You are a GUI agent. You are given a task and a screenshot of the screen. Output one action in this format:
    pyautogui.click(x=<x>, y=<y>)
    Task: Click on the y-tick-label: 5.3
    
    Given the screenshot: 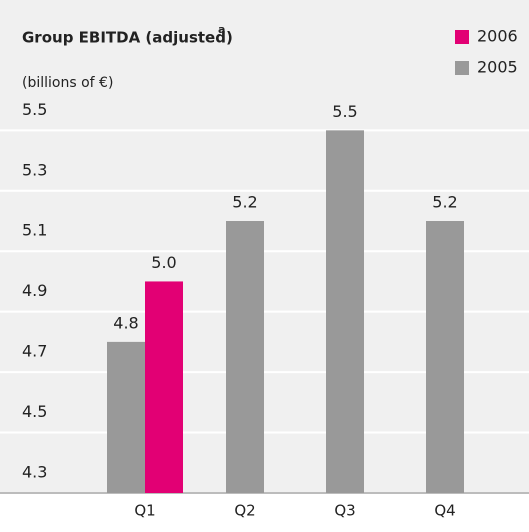 What is the action you would take?
    pyautogui.click(x=34, y=169)
    